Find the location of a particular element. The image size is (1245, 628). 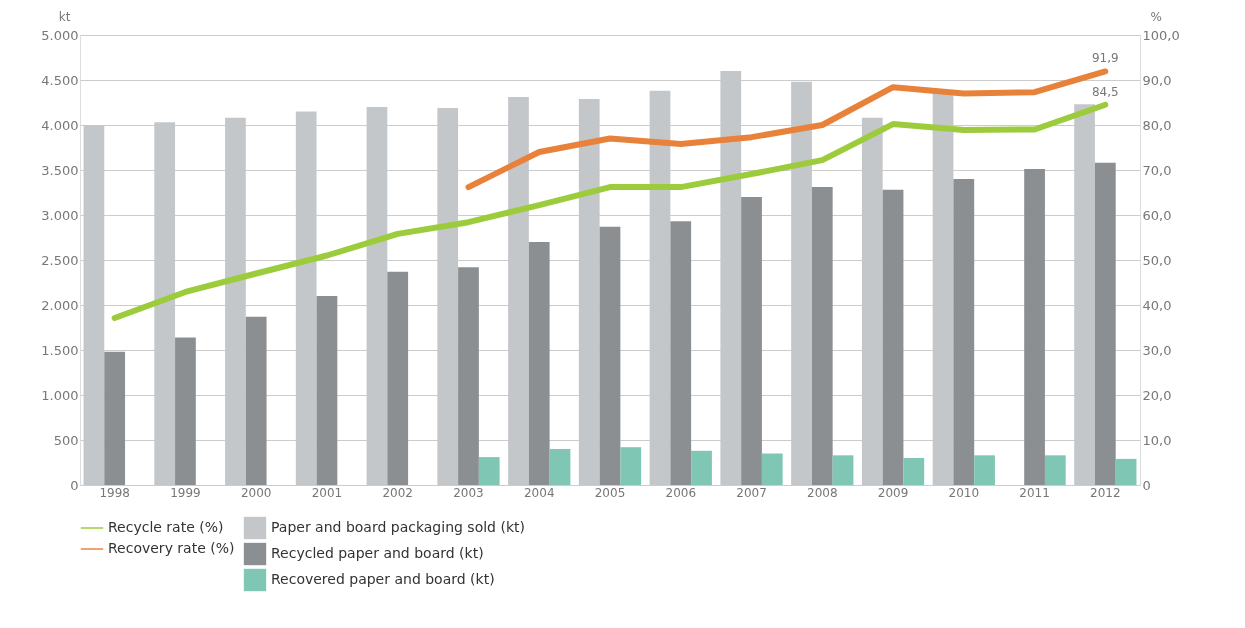

x-tick-label: 2008 is located at coordinates (822, 492).